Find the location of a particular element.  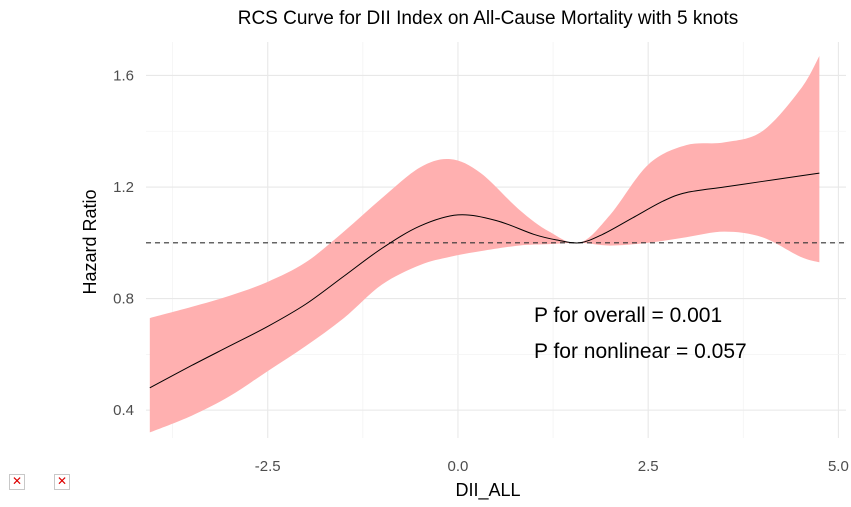

y-tick-label: 1.2 is located at coordinates (123, 187).